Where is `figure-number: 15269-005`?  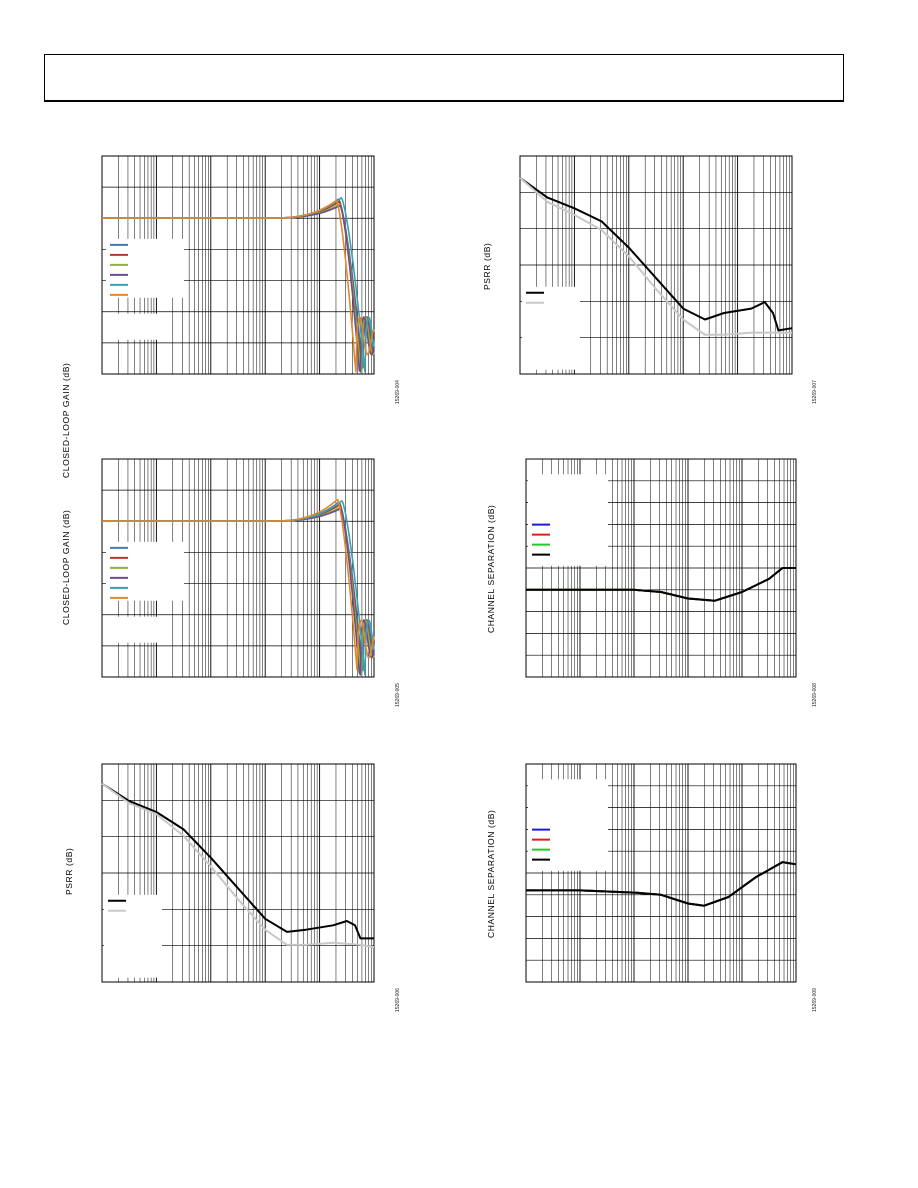 figure-number: 15269-005 is located at coordinates (398, 695).